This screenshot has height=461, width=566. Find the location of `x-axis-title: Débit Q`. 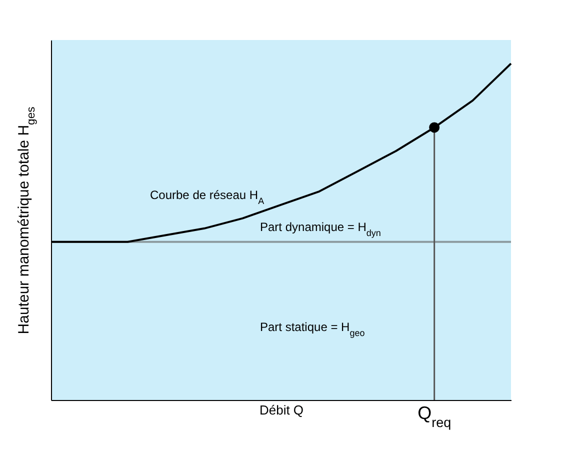

x-axis-title: Débit Q is located at coordinates (281, 410).